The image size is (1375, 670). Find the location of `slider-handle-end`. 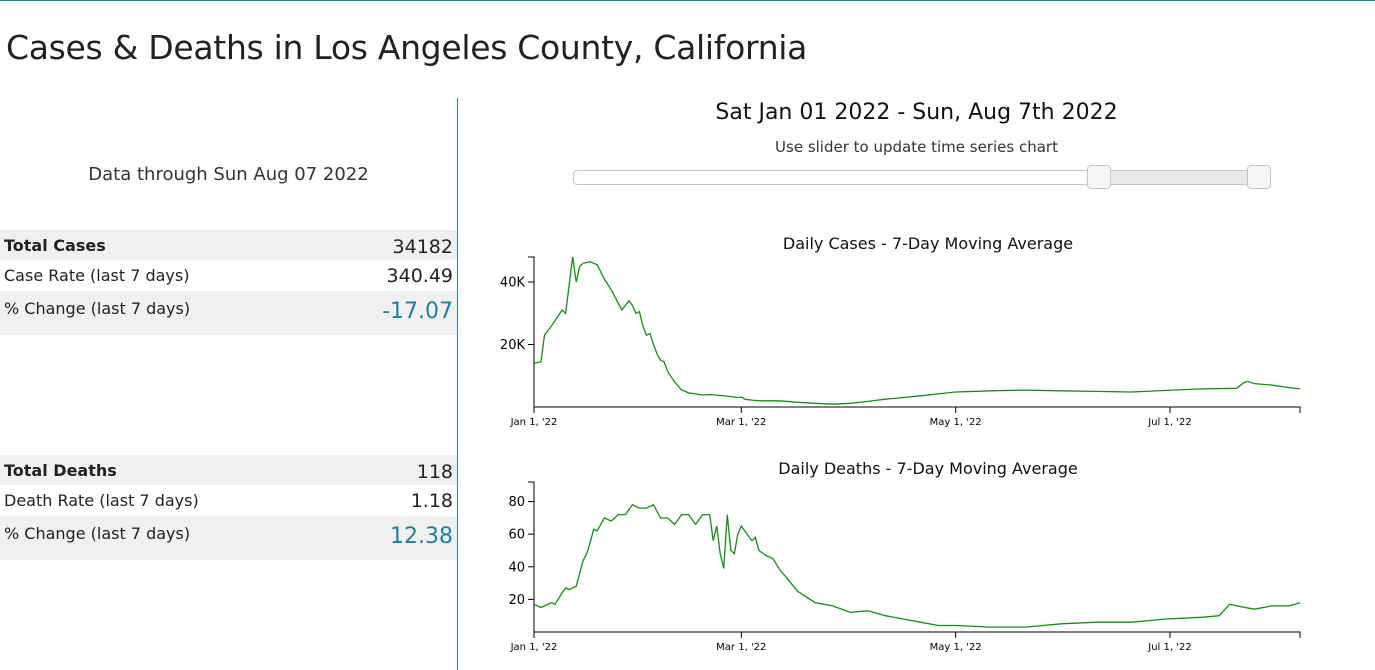

slider-handle-end is located at coordinates (1258, 177).